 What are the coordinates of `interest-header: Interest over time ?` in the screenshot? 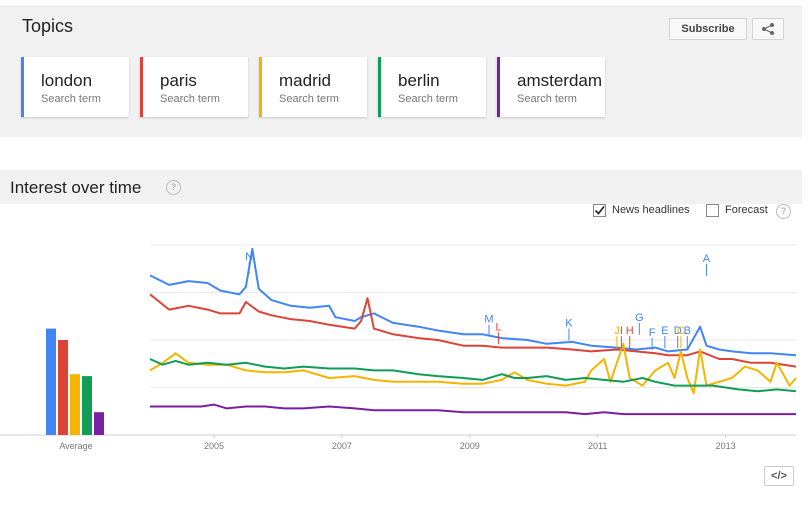 It's located at (401, 187).